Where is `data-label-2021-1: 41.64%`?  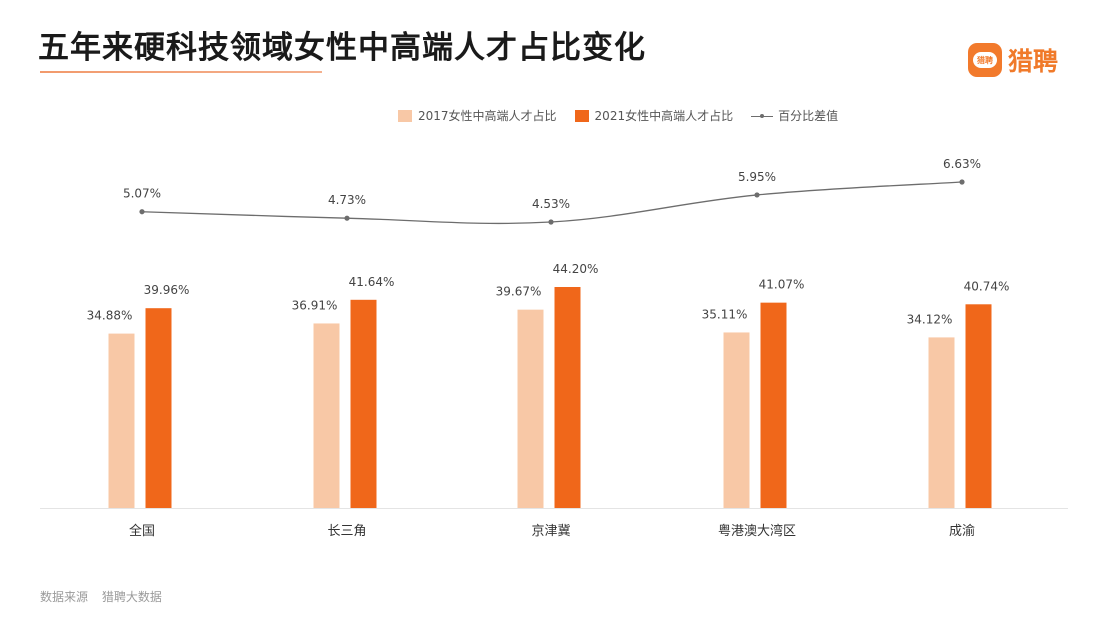
data-label-2021-1: 41.64% is located at coordinates (372, 282).